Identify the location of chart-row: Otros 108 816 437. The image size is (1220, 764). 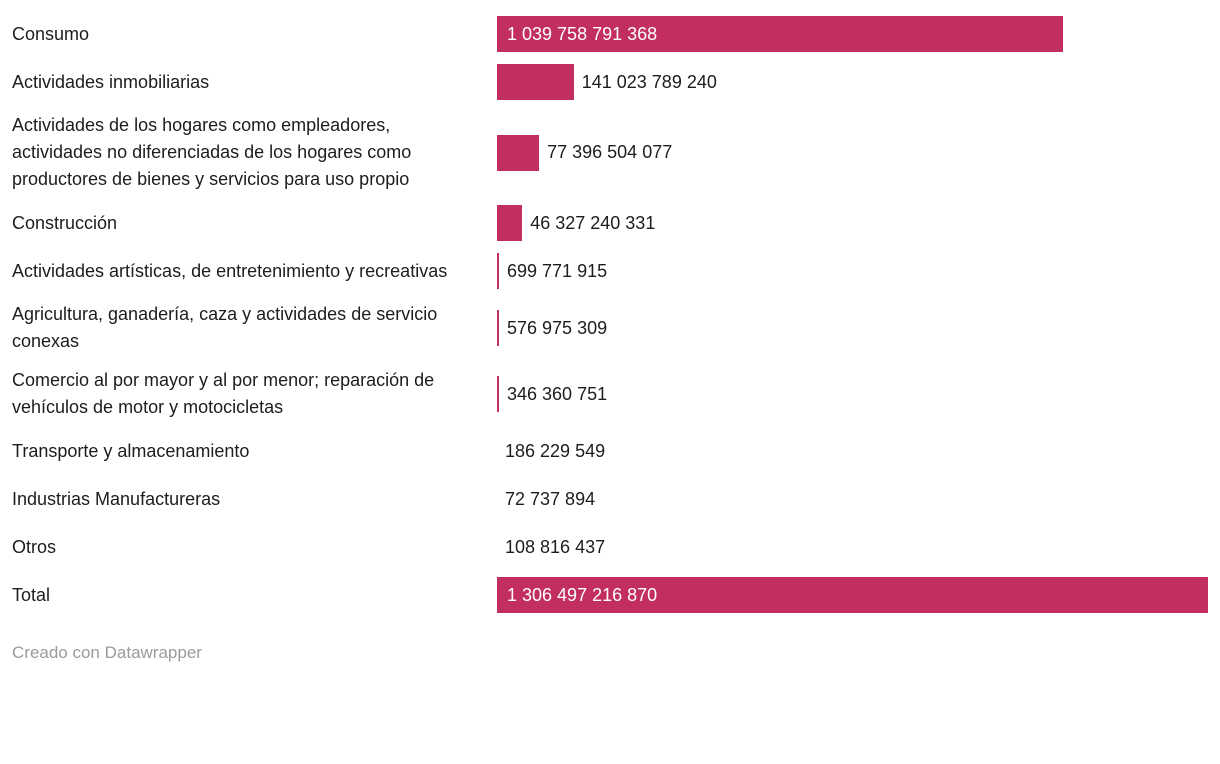
(610, 547).